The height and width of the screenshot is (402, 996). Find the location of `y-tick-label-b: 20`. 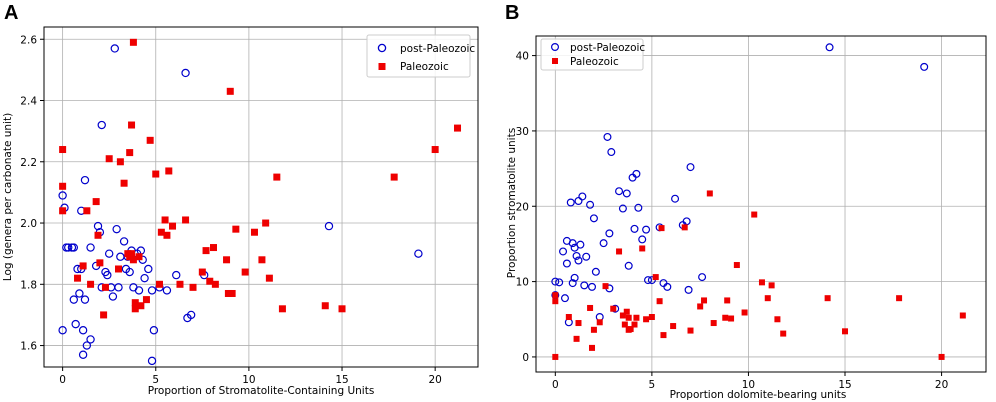

y-tick-label-b: 20 is located at coordinates (522, 207).